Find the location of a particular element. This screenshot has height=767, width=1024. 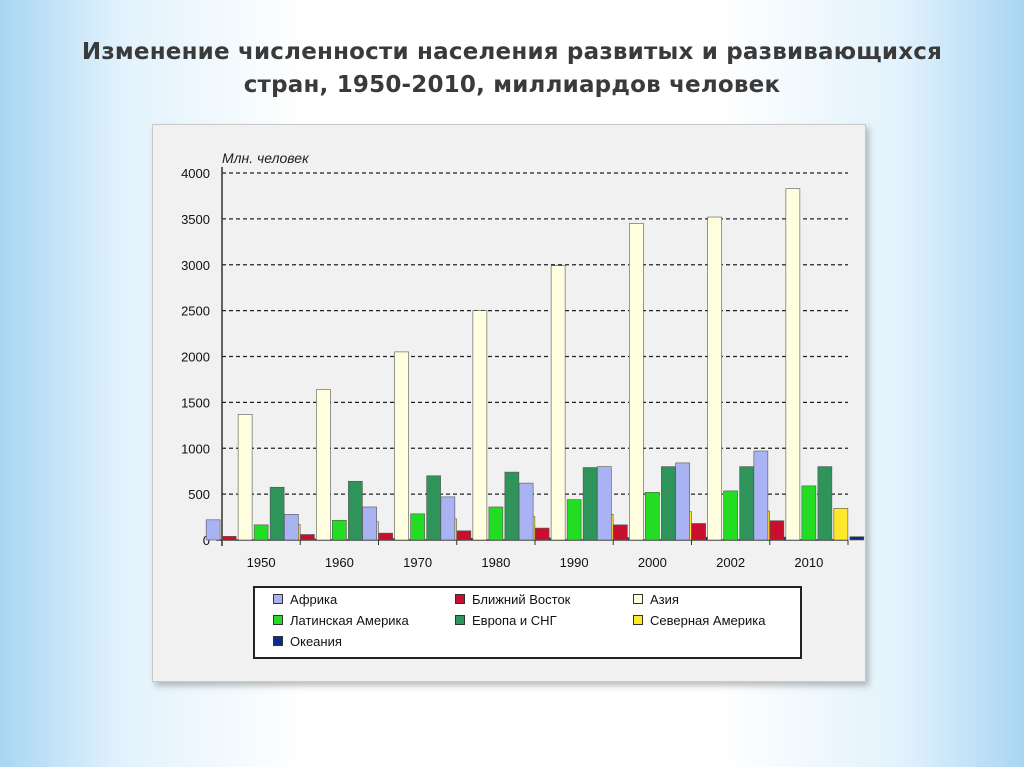

x-tick-label: 1970 is located at coordinates (417, 562).